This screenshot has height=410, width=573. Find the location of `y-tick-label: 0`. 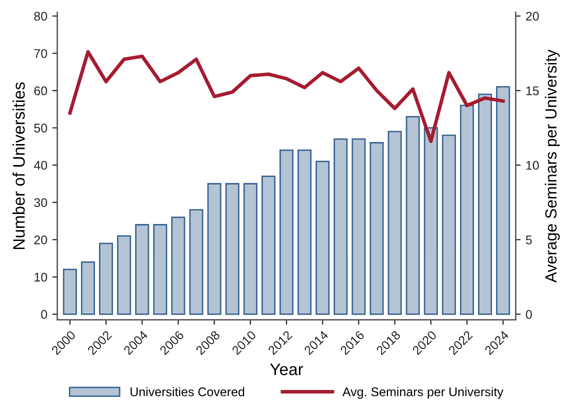

y-tick-label: 0 is located at coordinates (44, 314).